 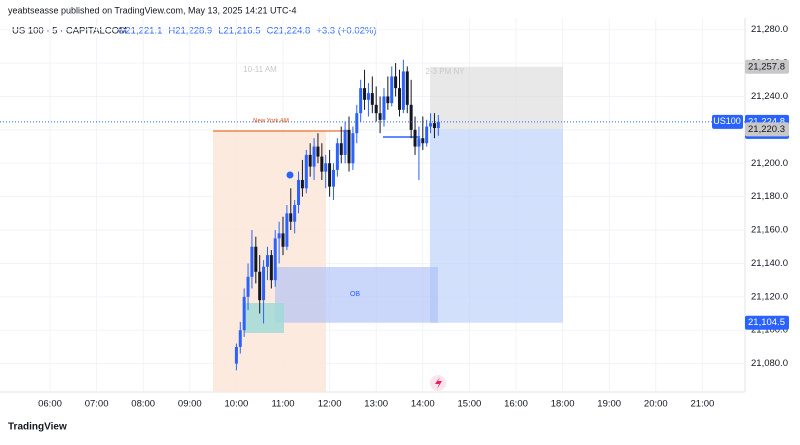 I want to click on price-label: 21,104.5, so click(x=766, y=322).